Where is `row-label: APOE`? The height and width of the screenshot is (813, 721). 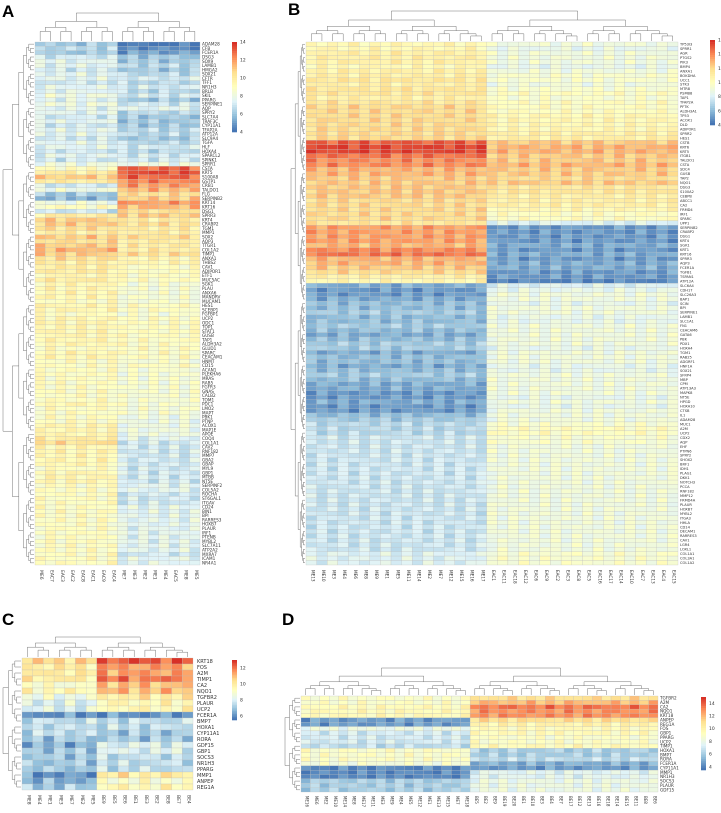 row-label: APOE is located at coordinates (208, 434).